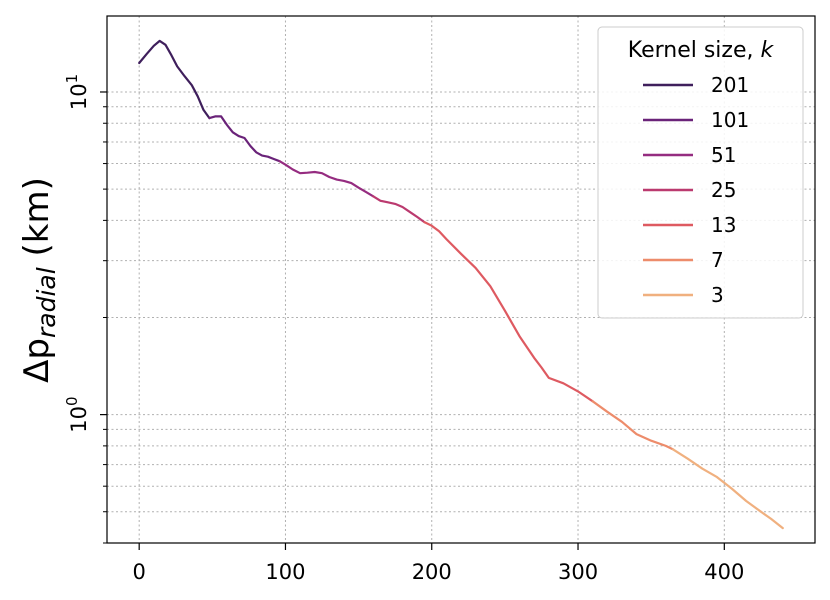 This screenshot has height=600, width=830. What do you see at coordinates (723, 225) in the screenshot?
I see `legend-label-13: 13` at bounding box center [723, 225].